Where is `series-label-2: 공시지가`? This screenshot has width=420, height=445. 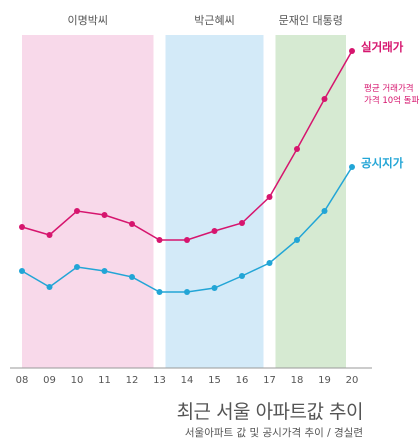
series-label-2: 공시지가 is located at coordinates (382, 163).